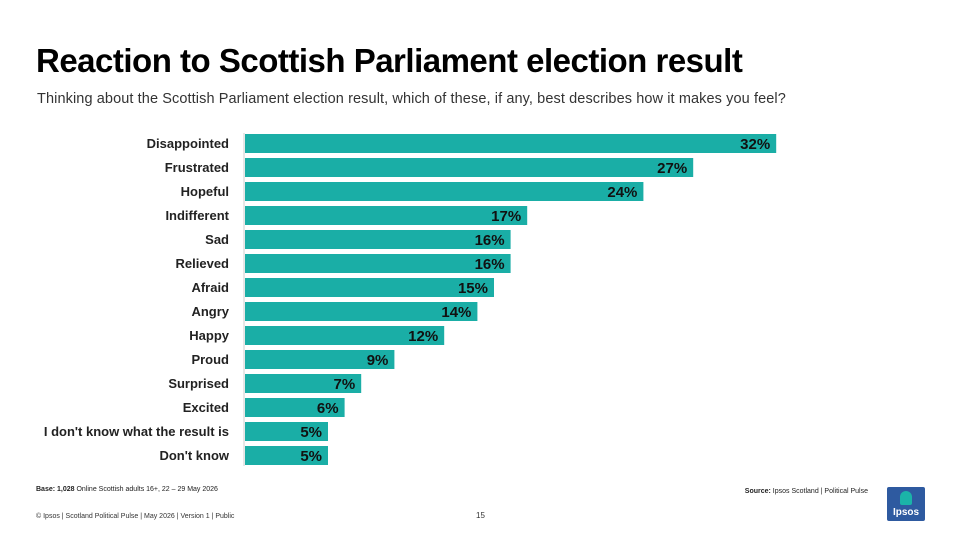 This screenshot has width=960, height=540. I want to click on category-label: Angry, so click(210, 311).